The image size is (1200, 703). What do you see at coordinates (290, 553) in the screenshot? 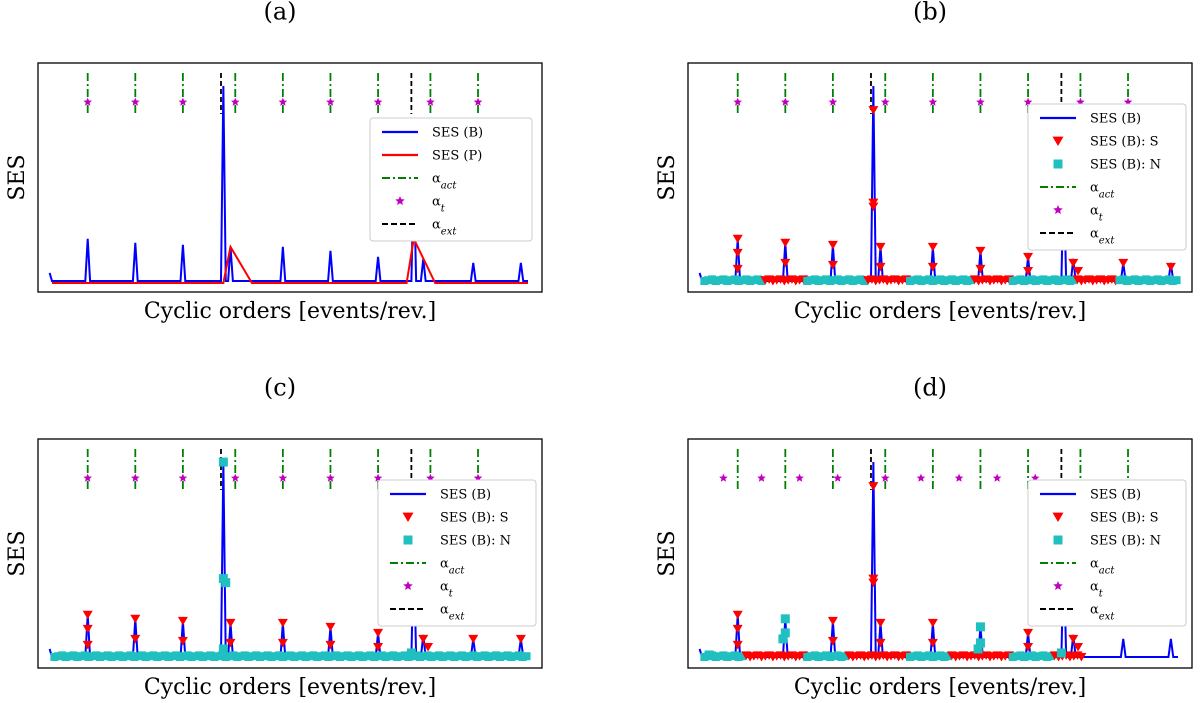
I see `axes-frame` at bounding box center [290, 553].